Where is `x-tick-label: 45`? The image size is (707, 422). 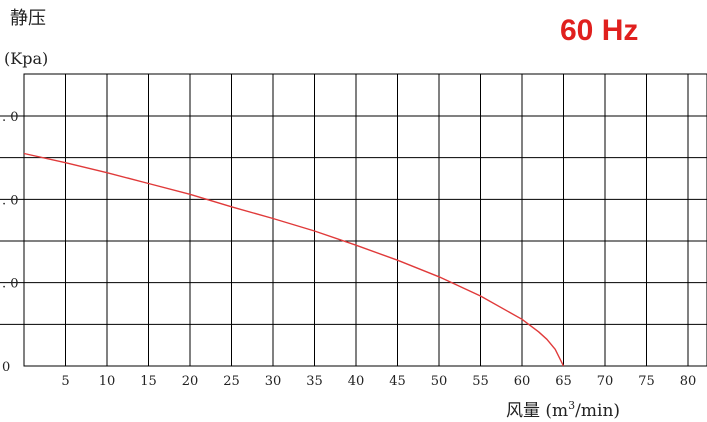
x-tick-label: 45 is located at coordinates (397, 381).